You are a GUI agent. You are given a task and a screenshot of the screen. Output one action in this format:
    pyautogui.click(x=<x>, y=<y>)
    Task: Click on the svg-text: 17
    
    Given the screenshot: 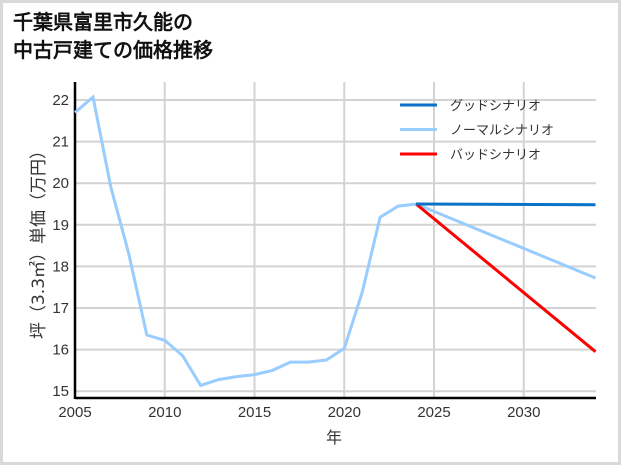 What is the action you would take?
    pyautogui.click(x=60, y=308)
    